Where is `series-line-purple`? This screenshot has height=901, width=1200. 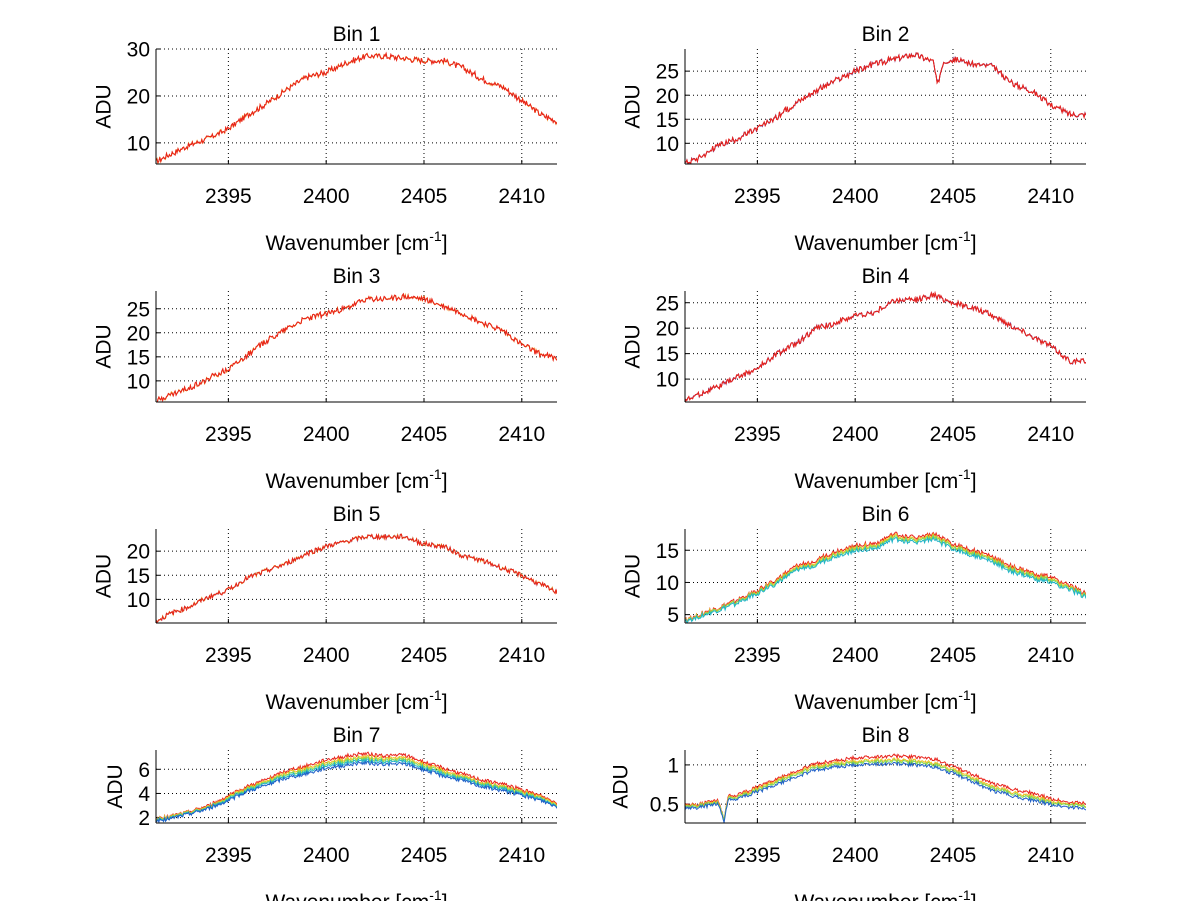 series-line-purple is located at coordinates (885, 107).